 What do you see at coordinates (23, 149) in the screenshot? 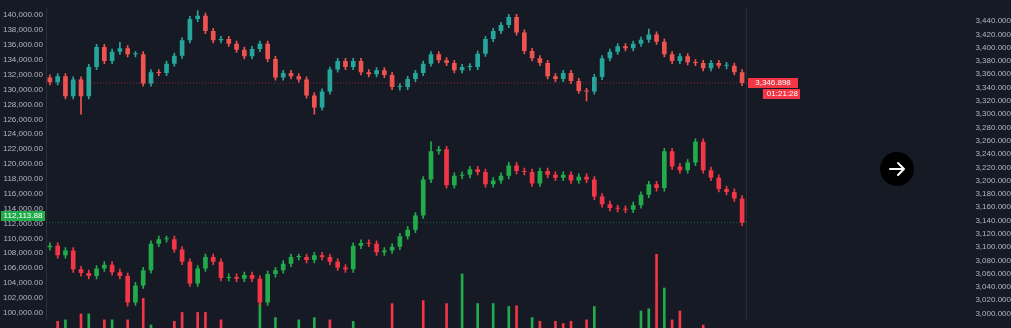
I see `y-tick-label: 122,000.00` at bounding box center [23, 149].